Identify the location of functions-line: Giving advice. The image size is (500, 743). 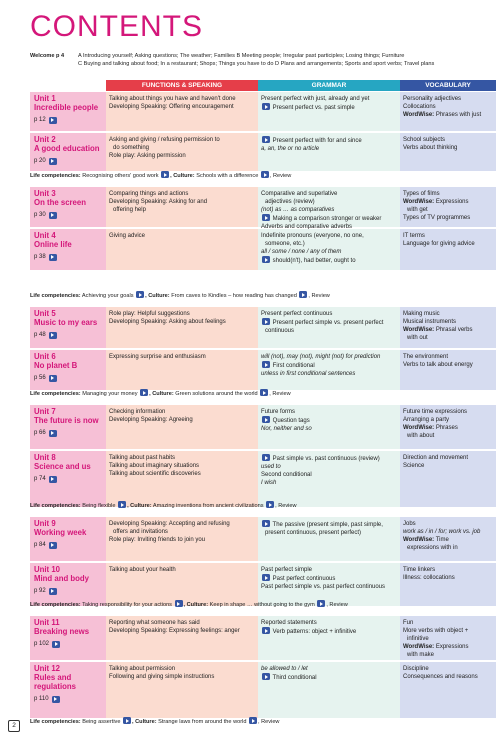
(127, 236).